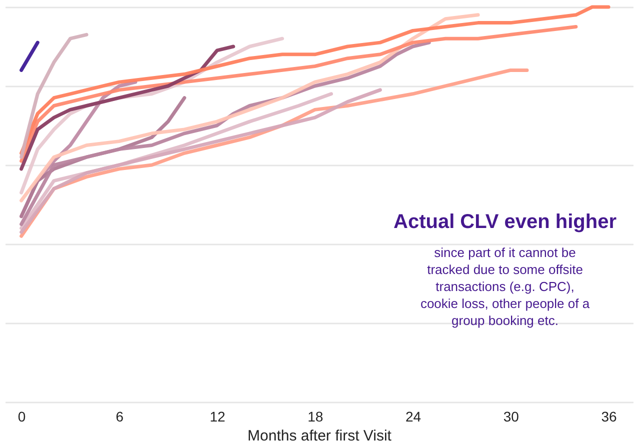 The height and width of the screenshot is (448, 638). What do you see at coordinates (316, 416) in the screenshot?
I see `x-tick-label: 18` at bounding box center [316, 416].